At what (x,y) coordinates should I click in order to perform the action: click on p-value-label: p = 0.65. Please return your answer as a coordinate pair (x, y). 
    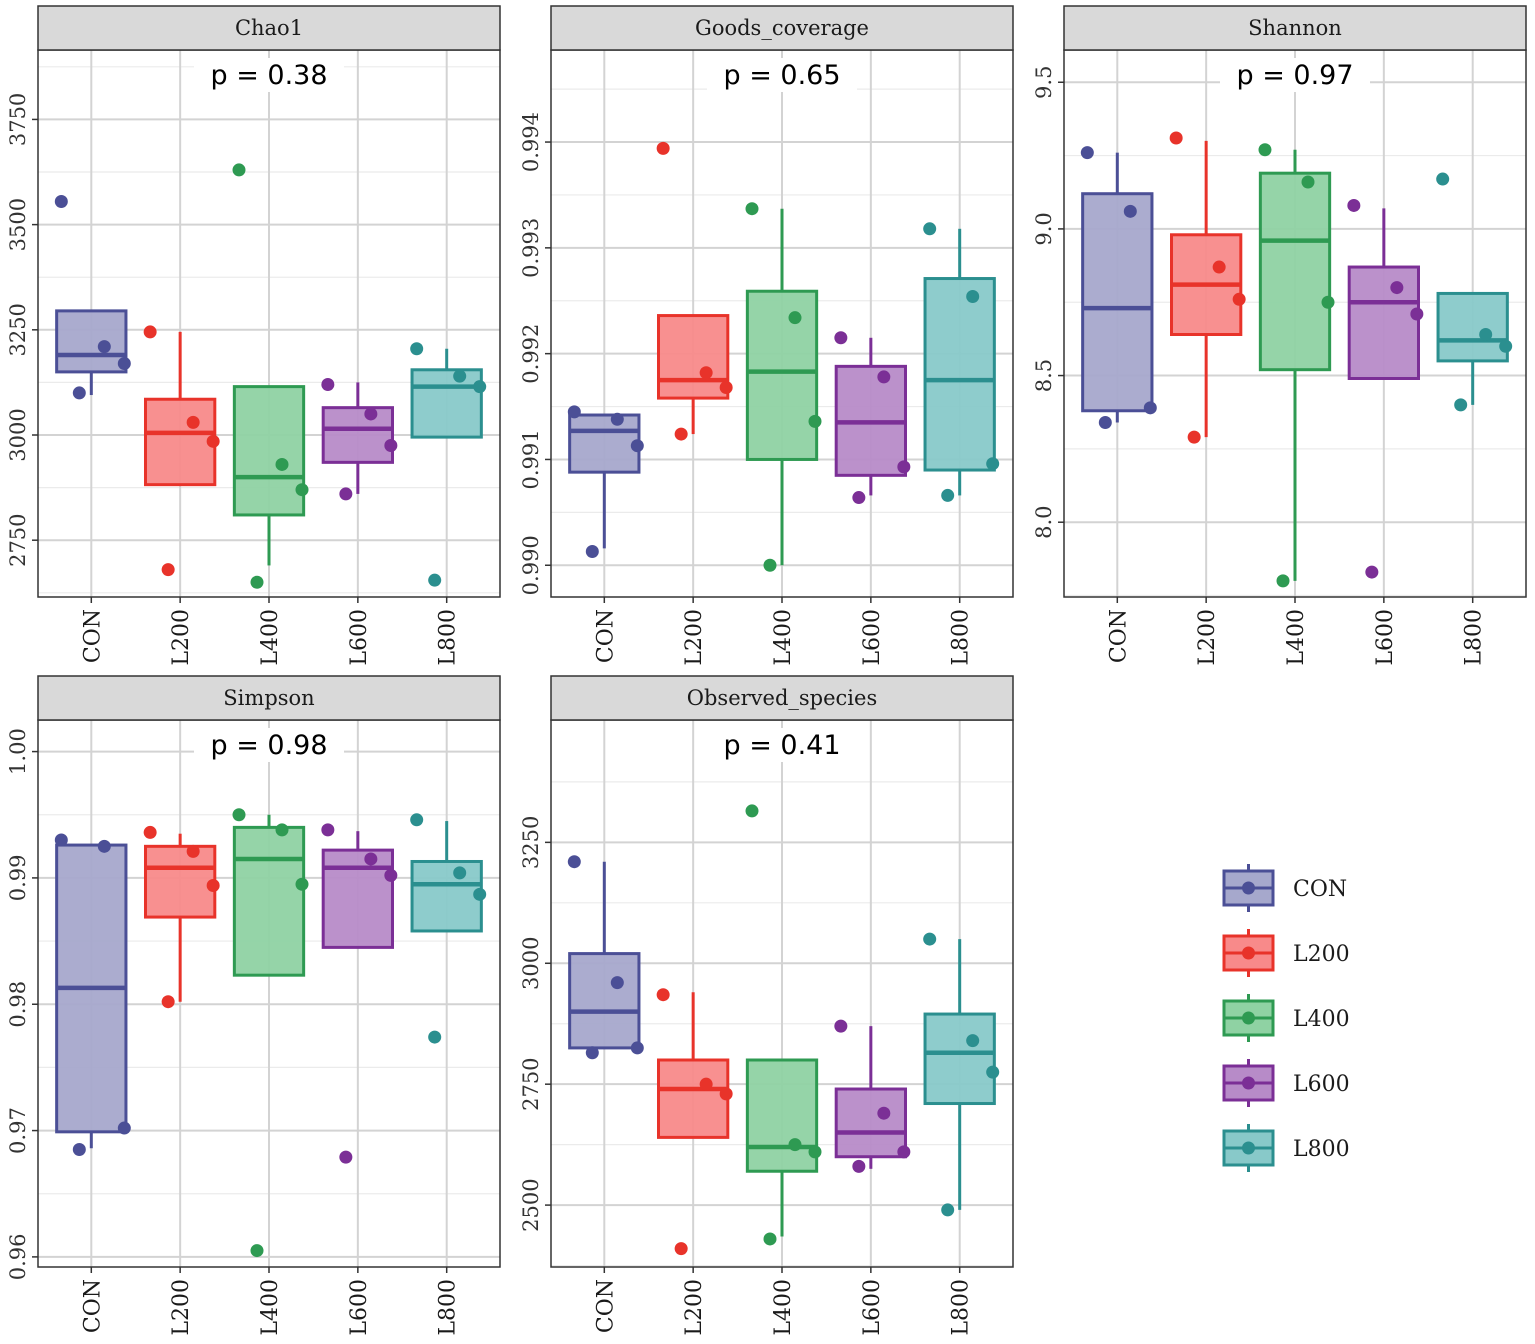
    Looking at the image, I should click on (781, 75).